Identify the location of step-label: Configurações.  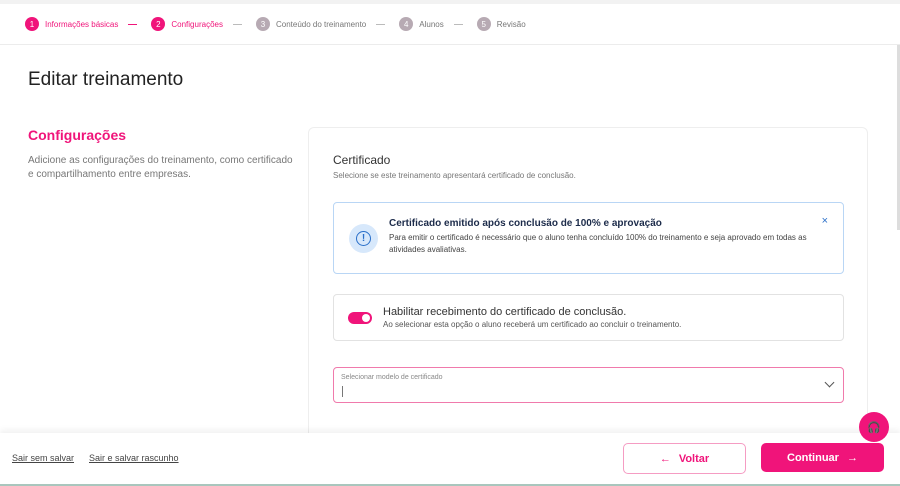
(197, 24).